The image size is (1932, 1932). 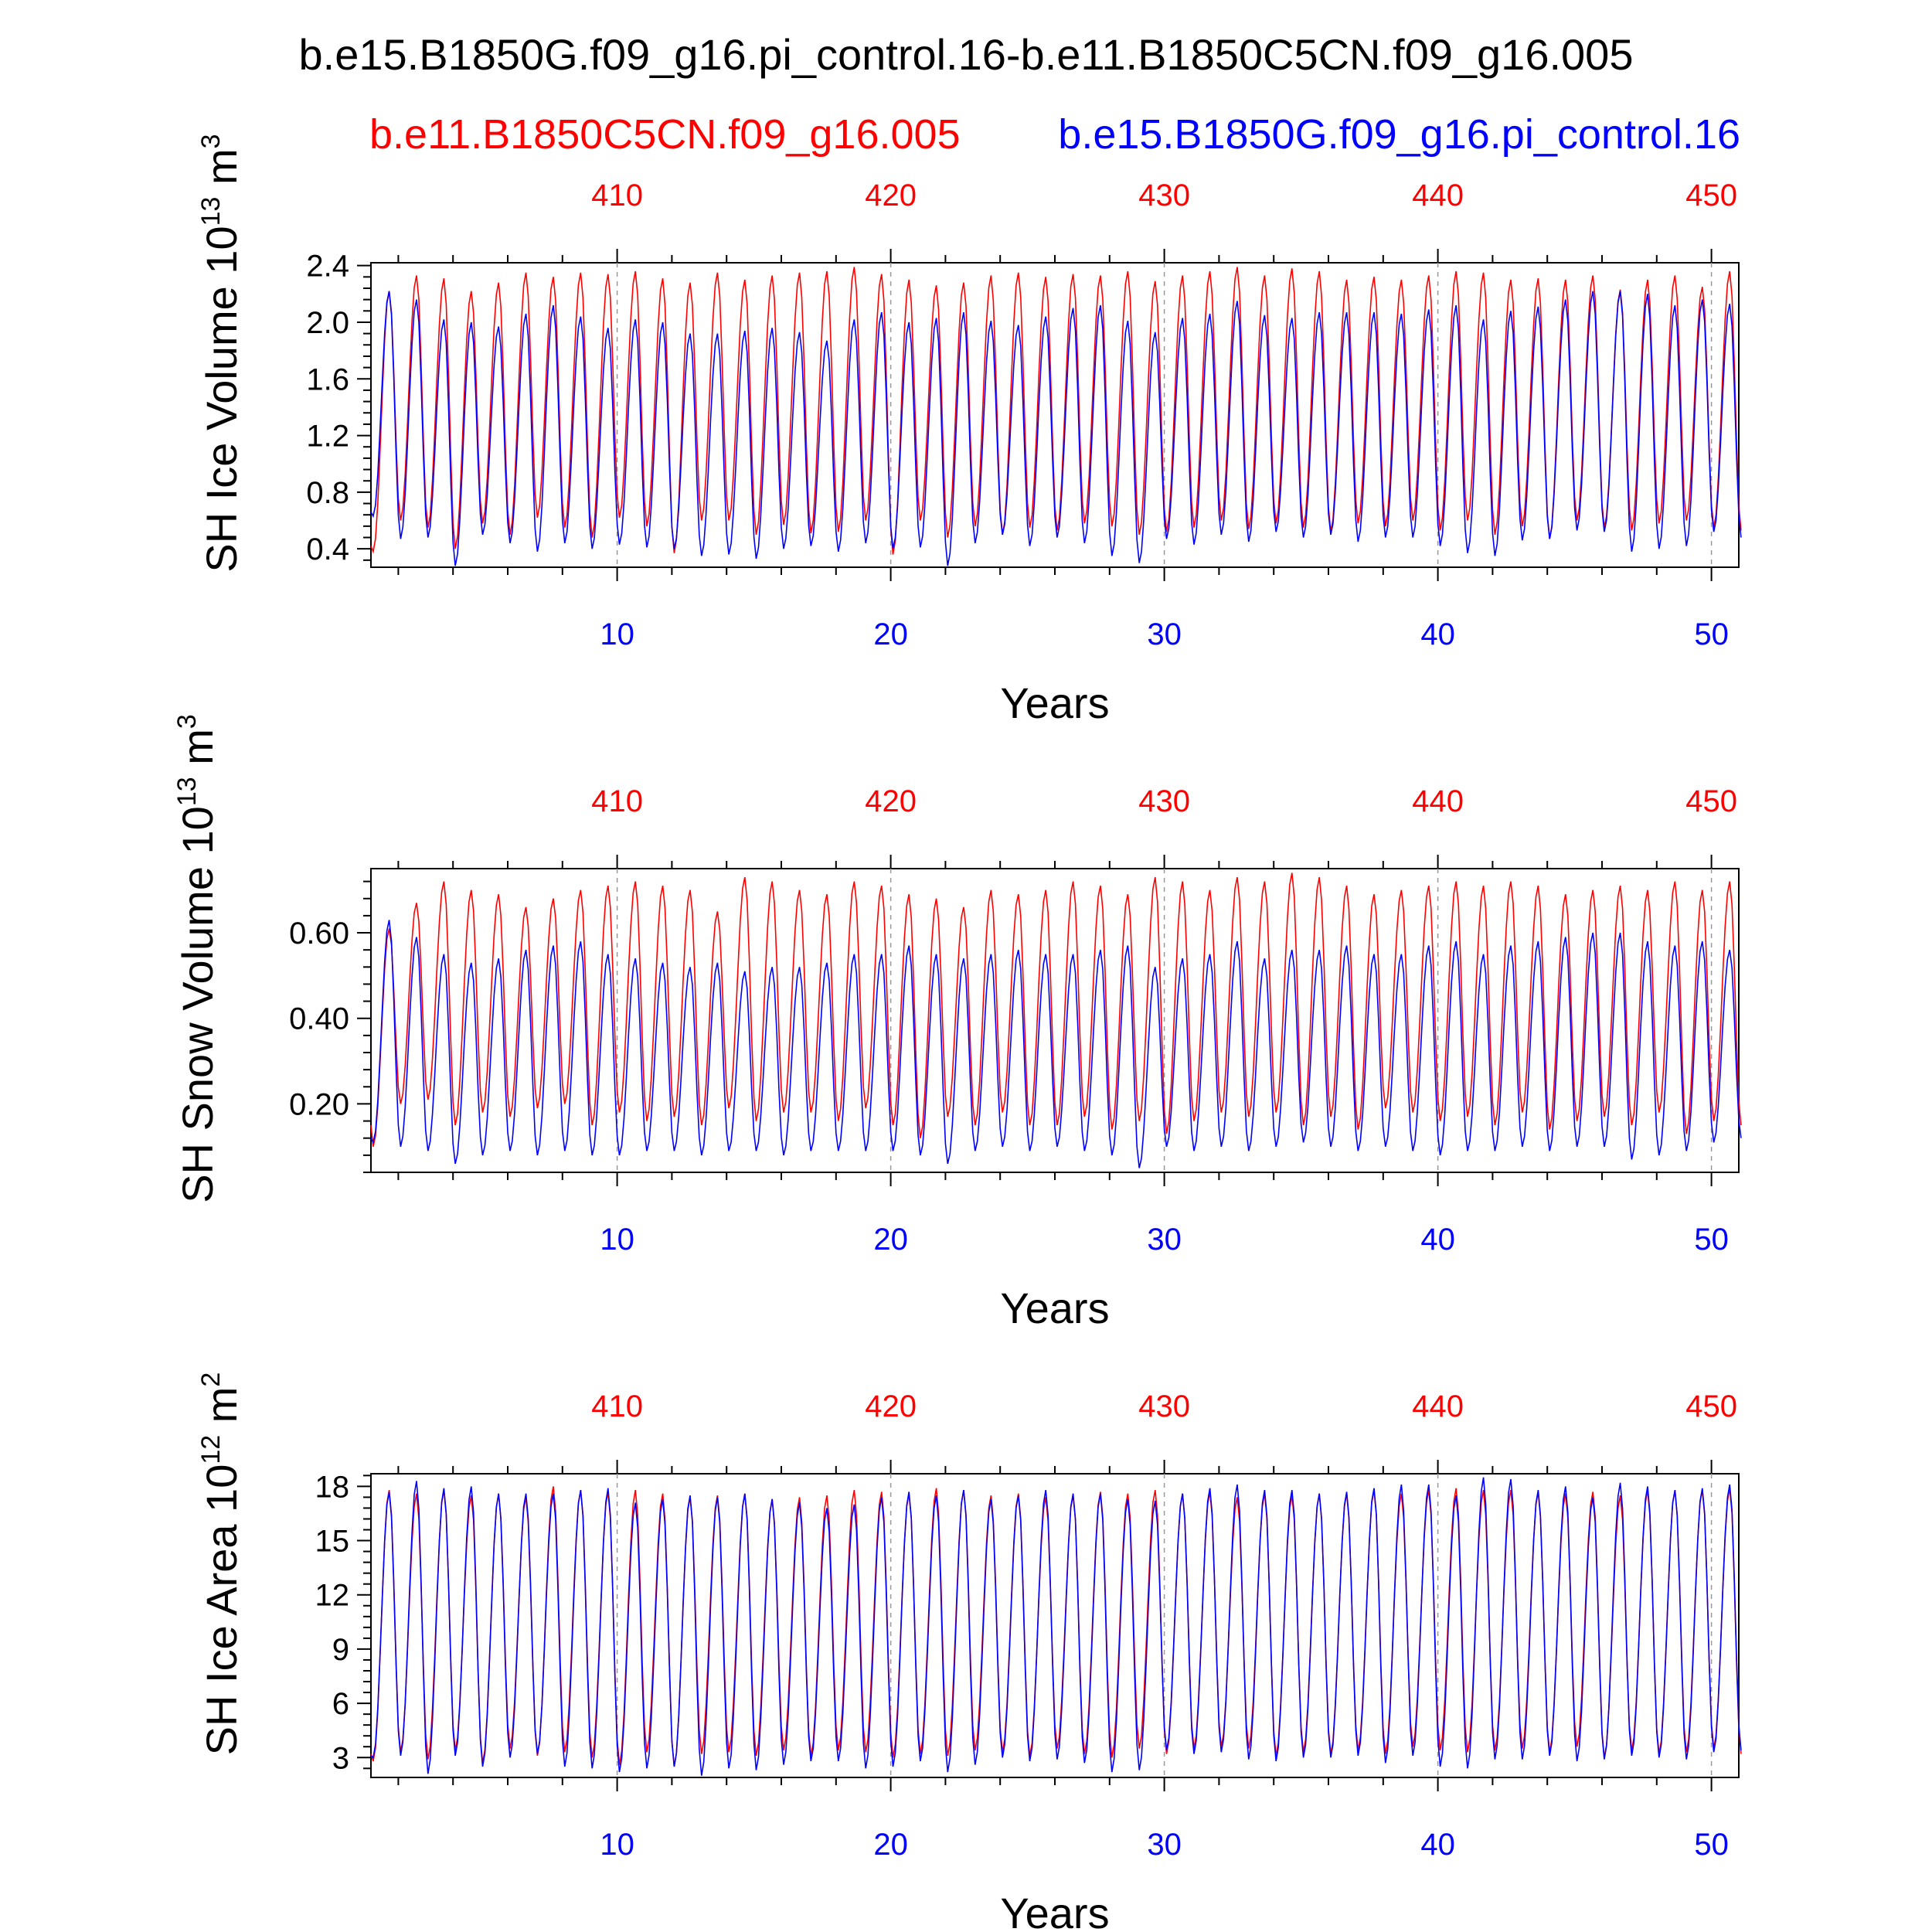 I want to click on y-tick-label: 9, so click(x=340, y=1650).